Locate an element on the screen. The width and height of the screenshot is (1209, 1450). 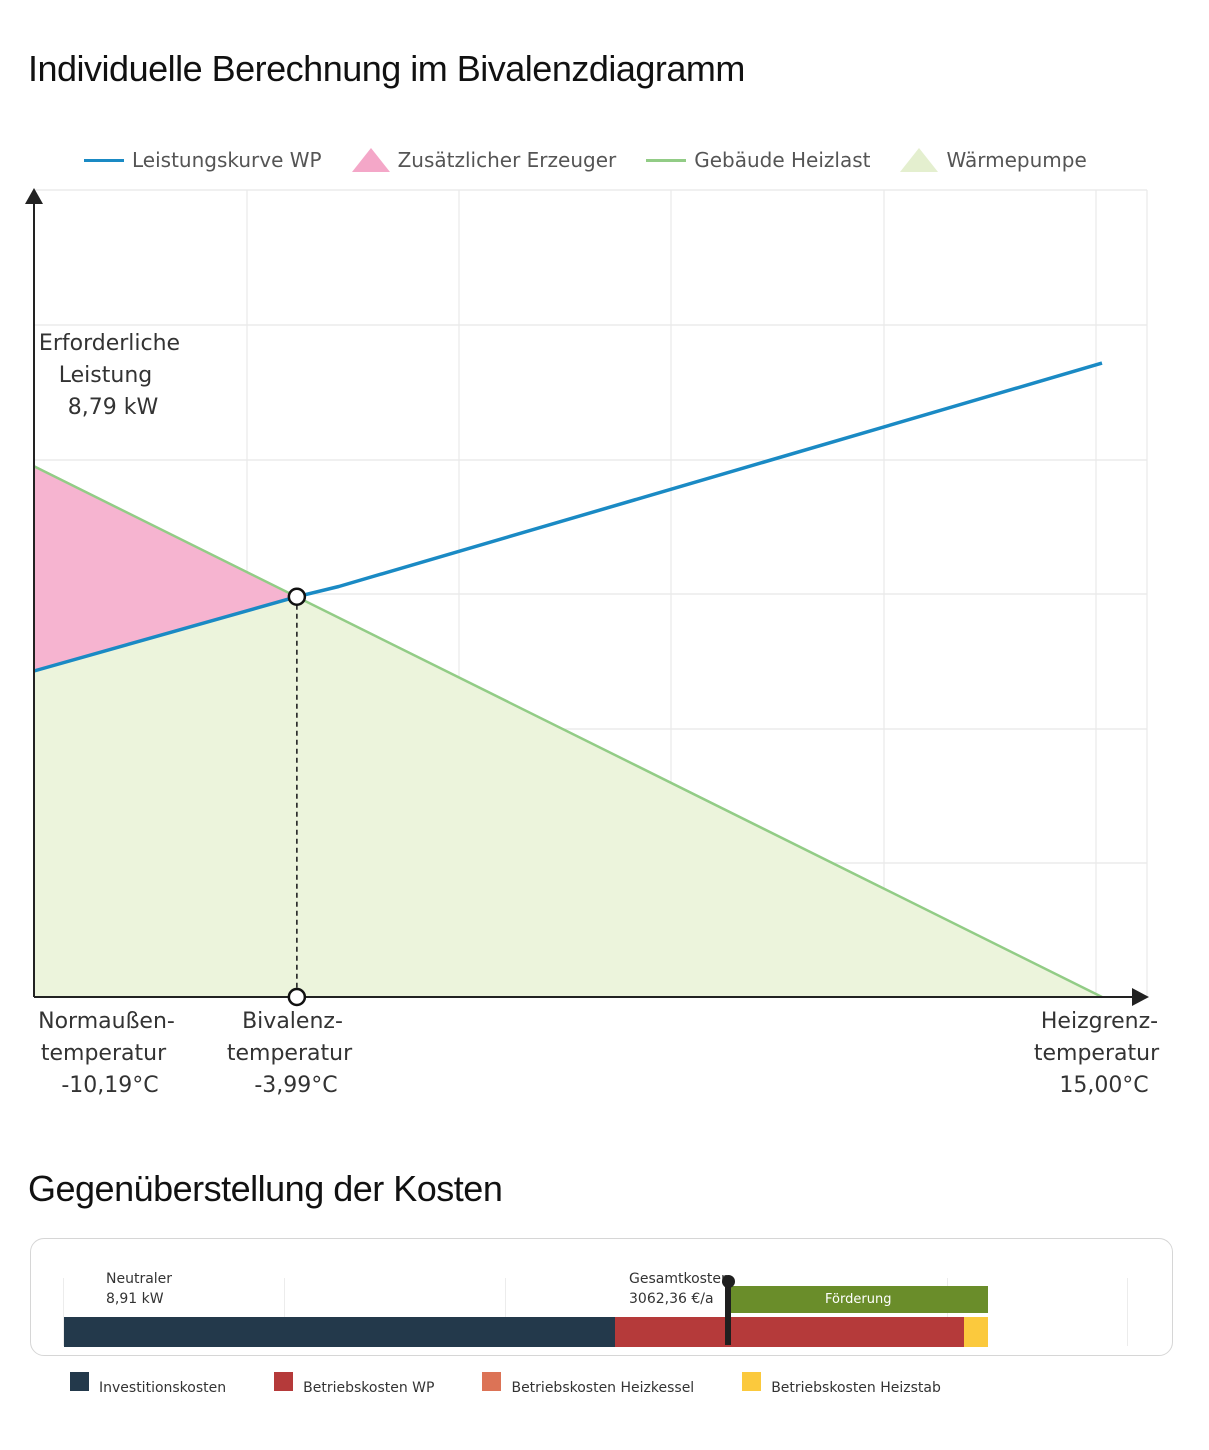
legend-label: Investitionskosten is located at coordinates (163, 1388).